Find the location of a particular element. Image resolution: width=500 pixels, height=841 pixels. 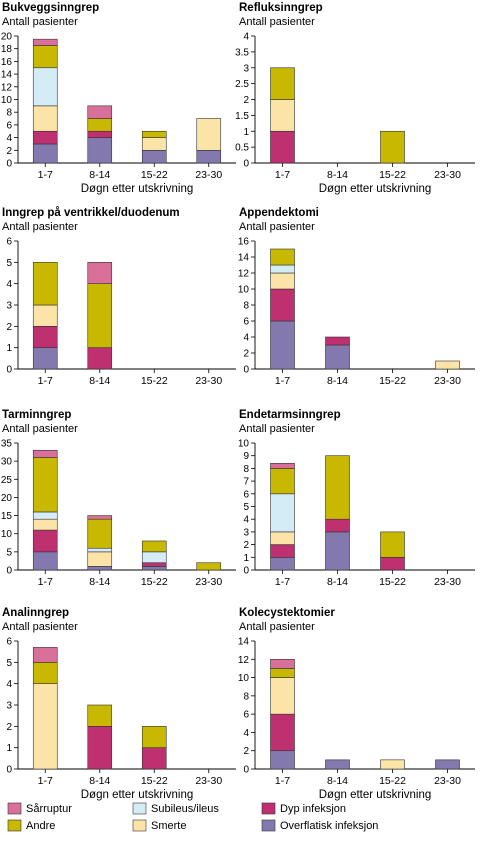

legend-label-smerte: Smerte is located at coordinates (168, 826).